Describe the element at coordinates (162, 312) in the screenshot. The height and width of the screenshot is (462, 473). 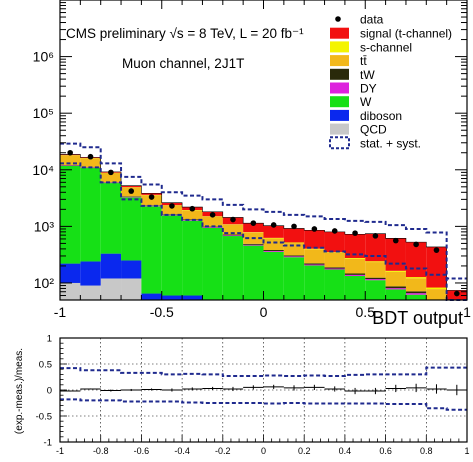
I see `x-tick-label: -0.5` at that location.